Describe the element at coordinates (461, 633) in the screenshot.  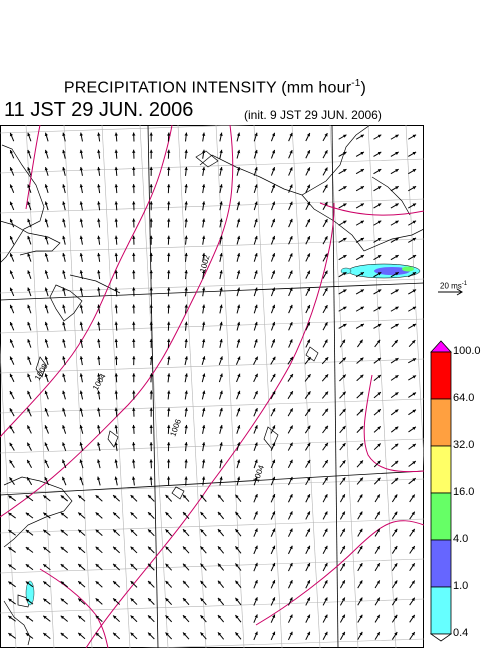
I see `colorbar-level-label: 0.4` at that location.